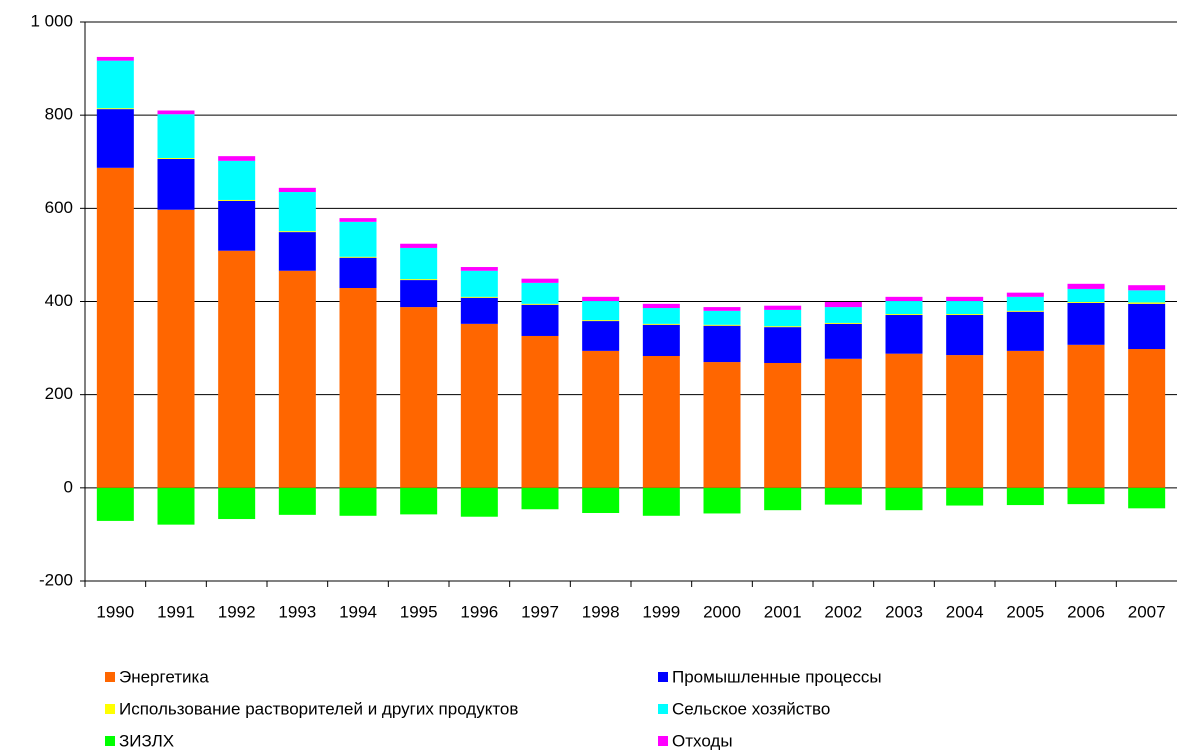 The width and height of the screenshot is (1180, 756). I want to click on legend-label: Энергетика, so click(164, 676).